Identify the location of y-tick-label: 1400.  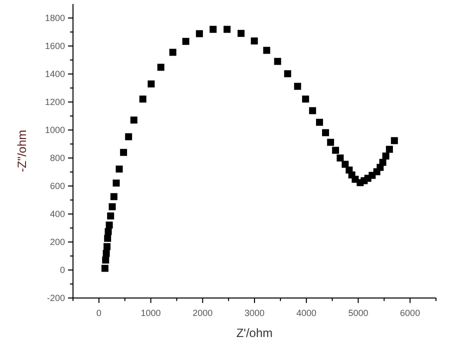
(54, 74).